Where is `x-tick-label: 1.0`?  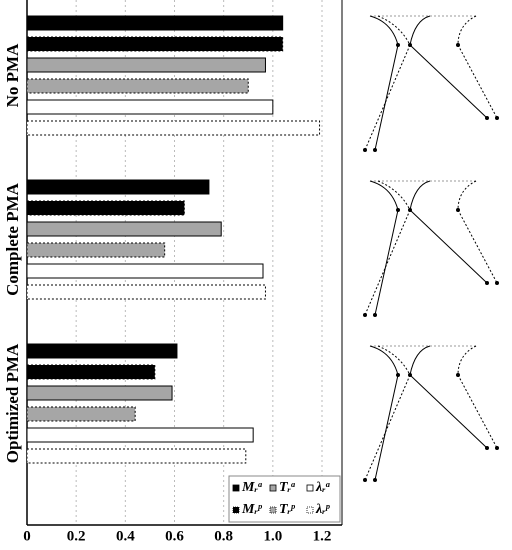
x-tick-label: 1.0 is located at coordinates (272, 536).